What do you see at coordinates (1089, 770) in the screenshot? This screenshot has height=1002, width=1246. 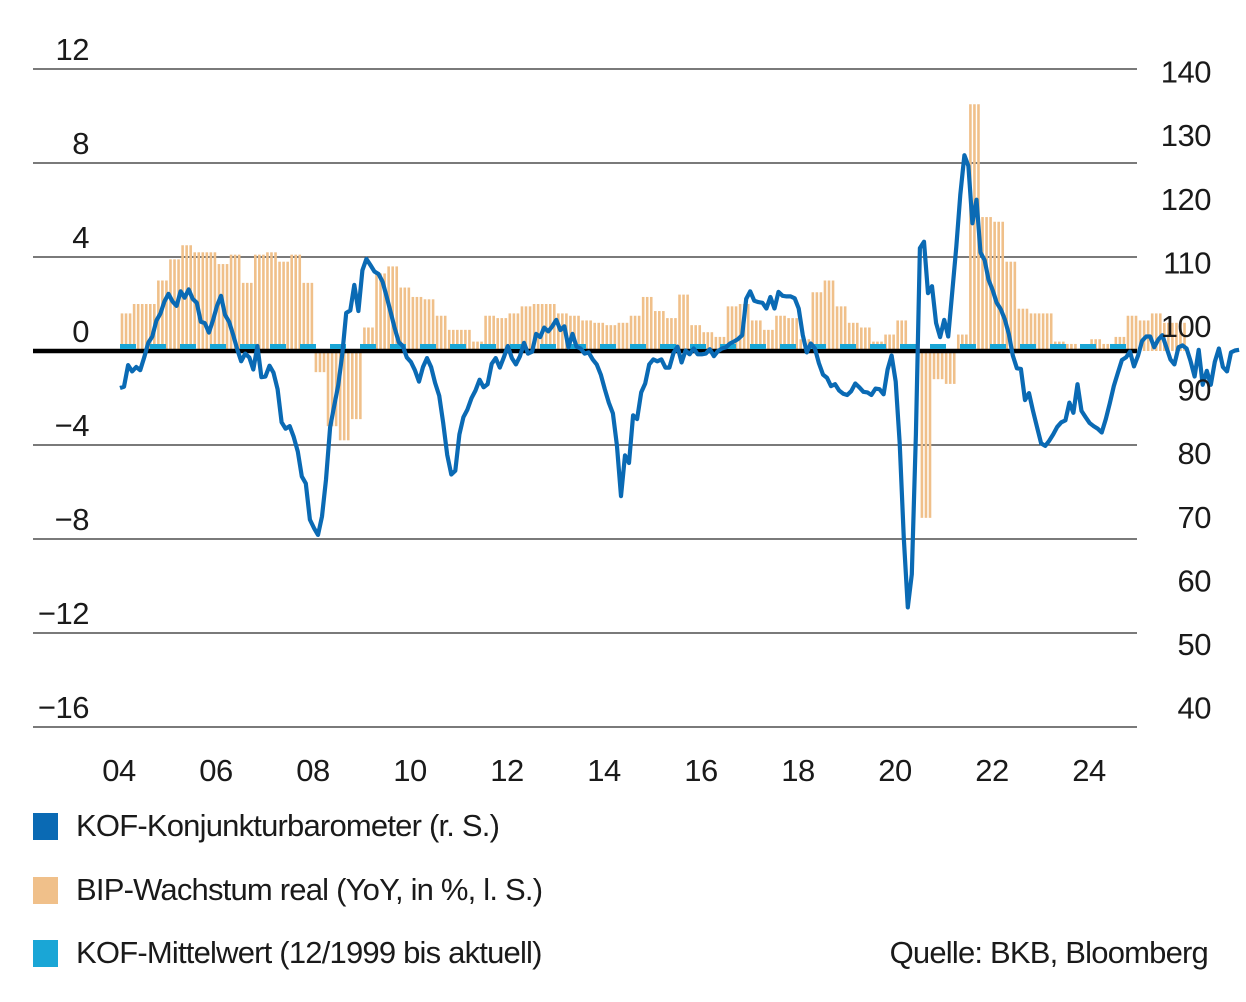 I see `x-tick-label: 24` at bounding box center [1089, 770].